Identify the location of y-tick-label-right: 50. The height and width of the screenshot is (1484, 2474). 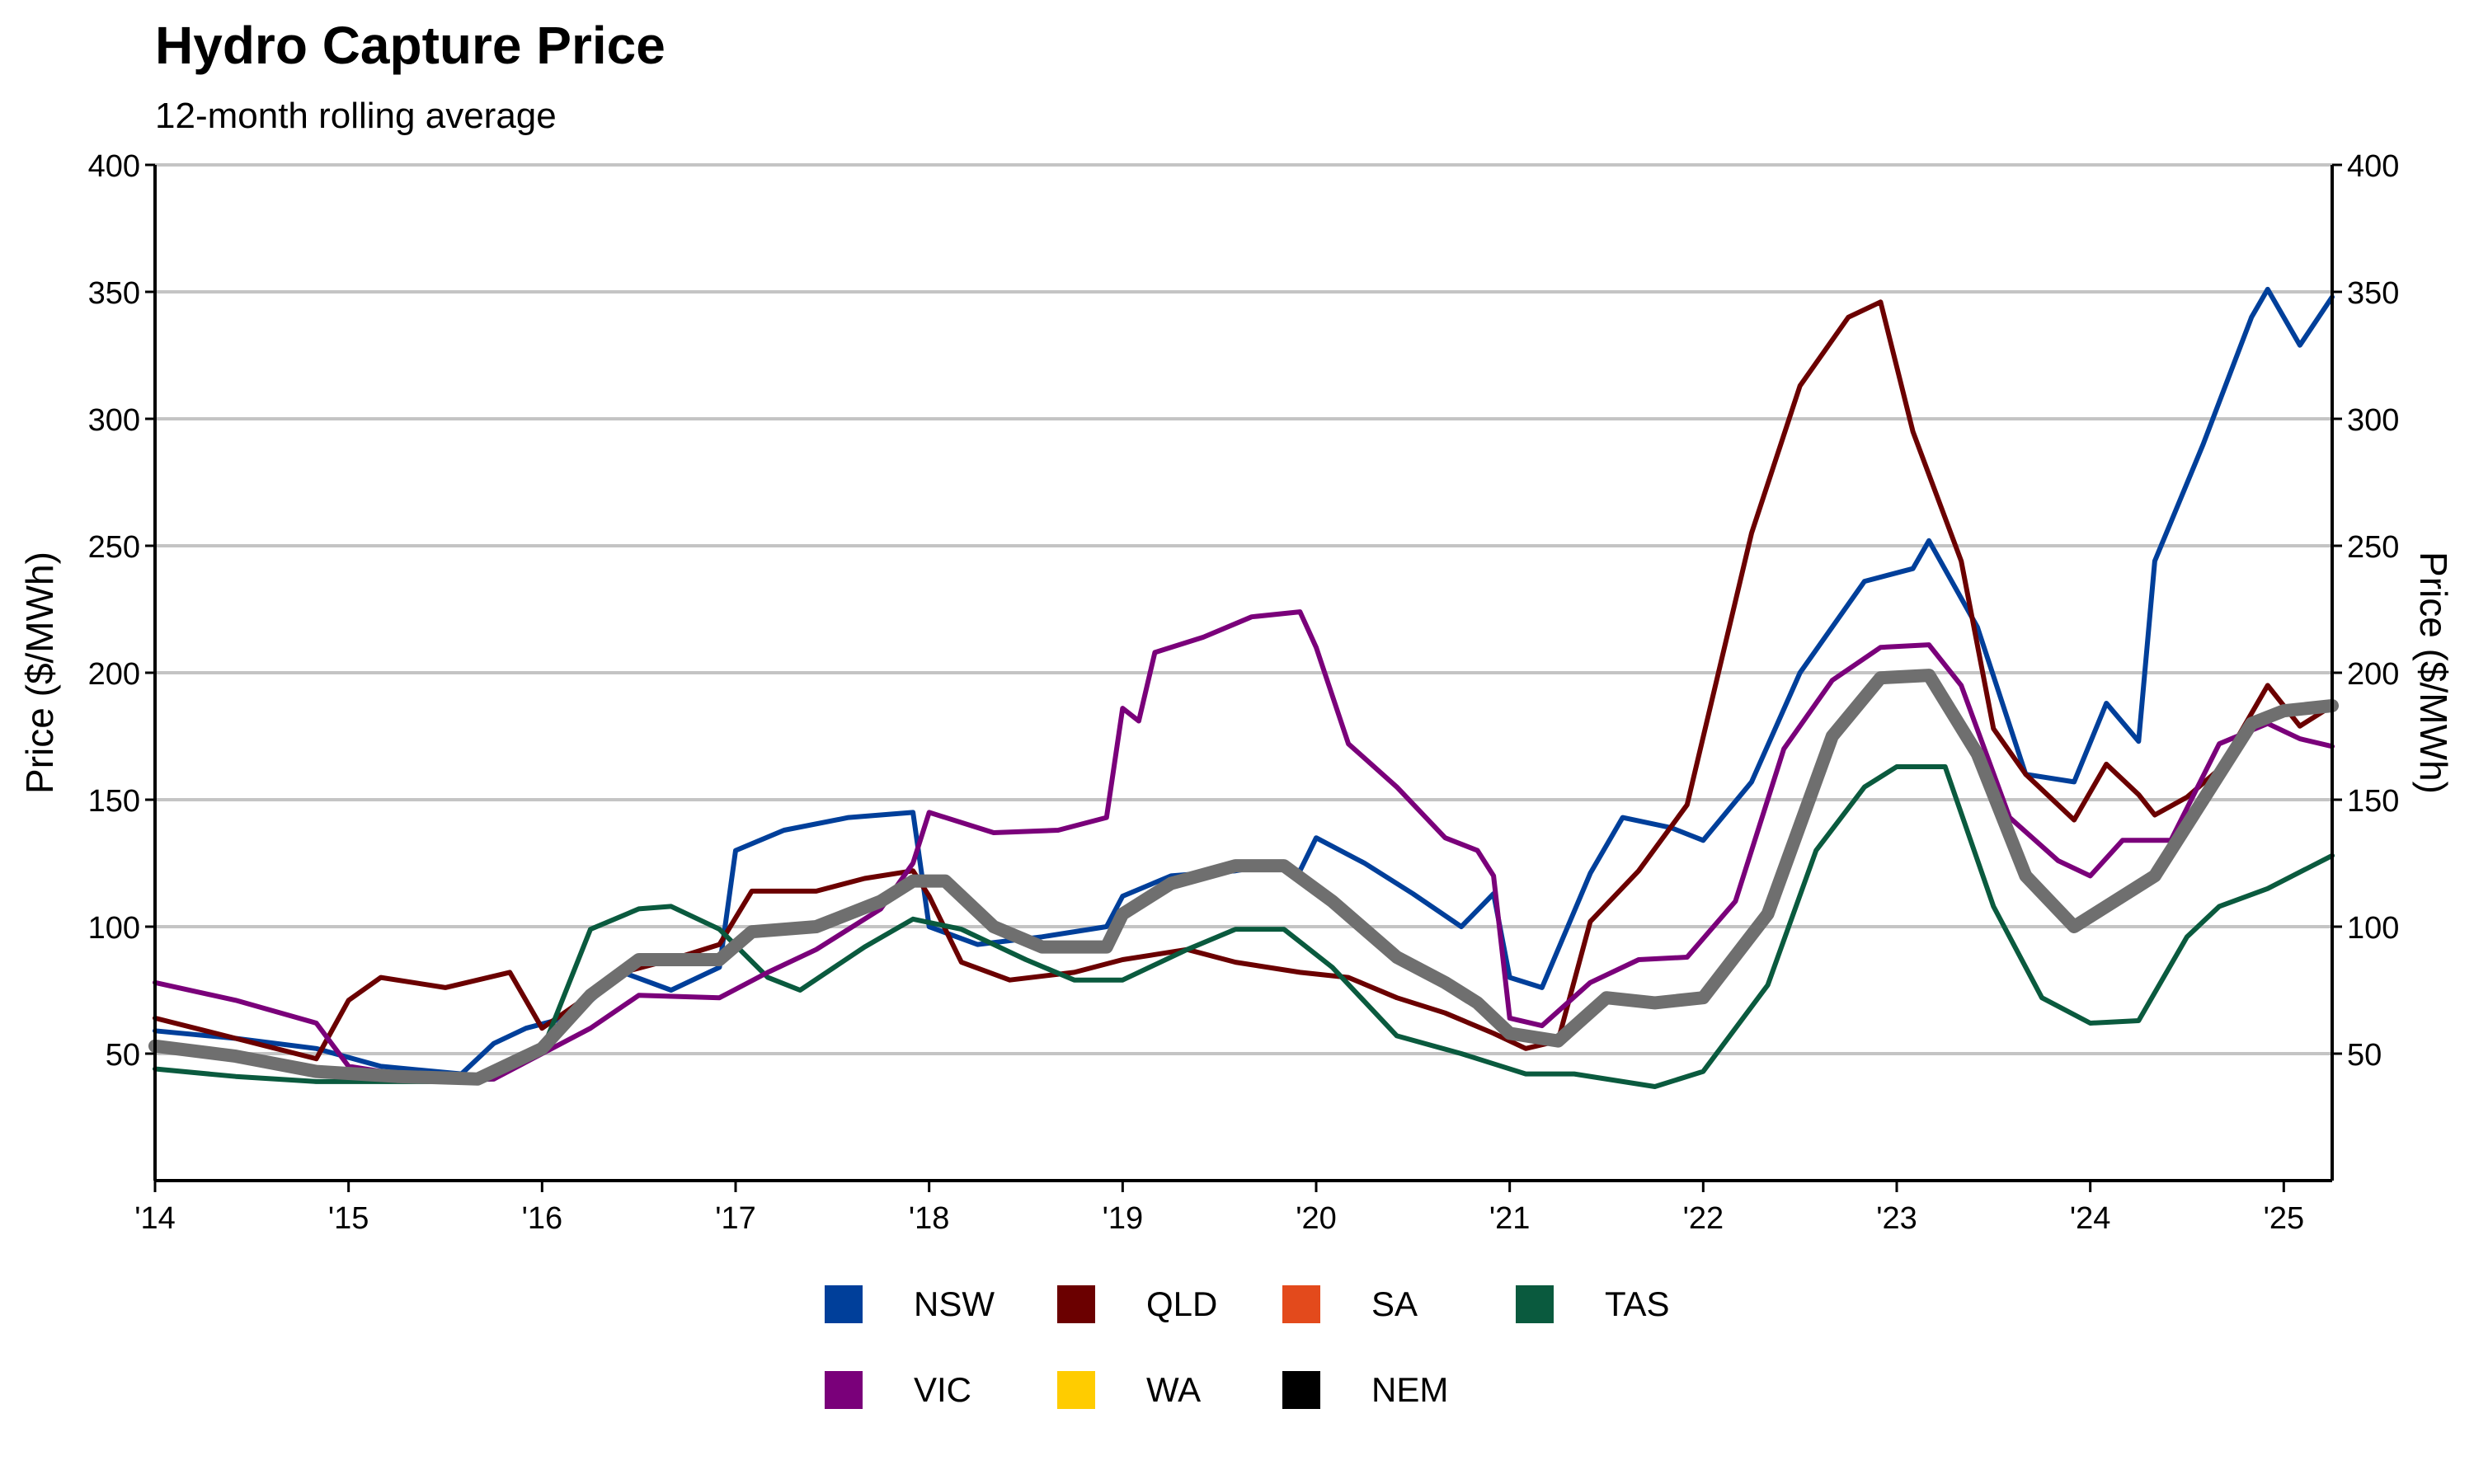
(2364, 1055).